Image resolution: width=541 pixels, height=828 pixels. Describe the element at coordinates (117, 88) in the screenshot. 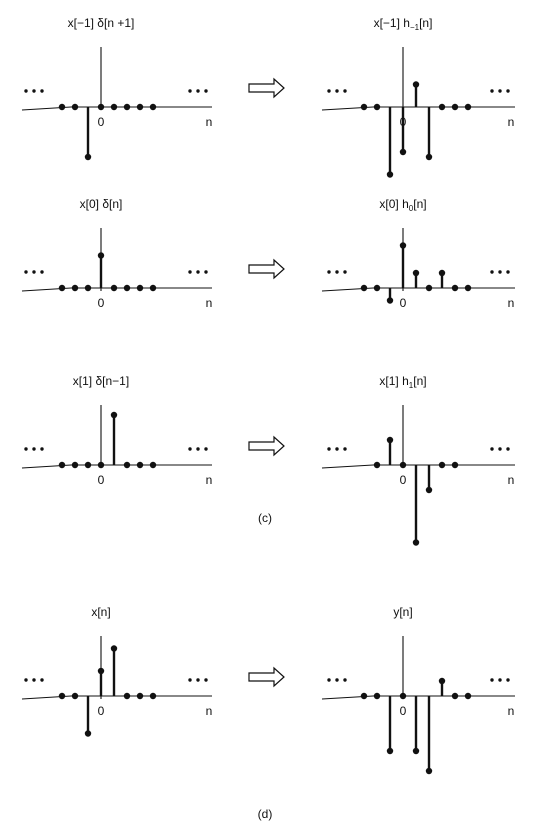

I see `stem-plot-left-row-1: x[−1] δ[n +1] 0 n` at that location.